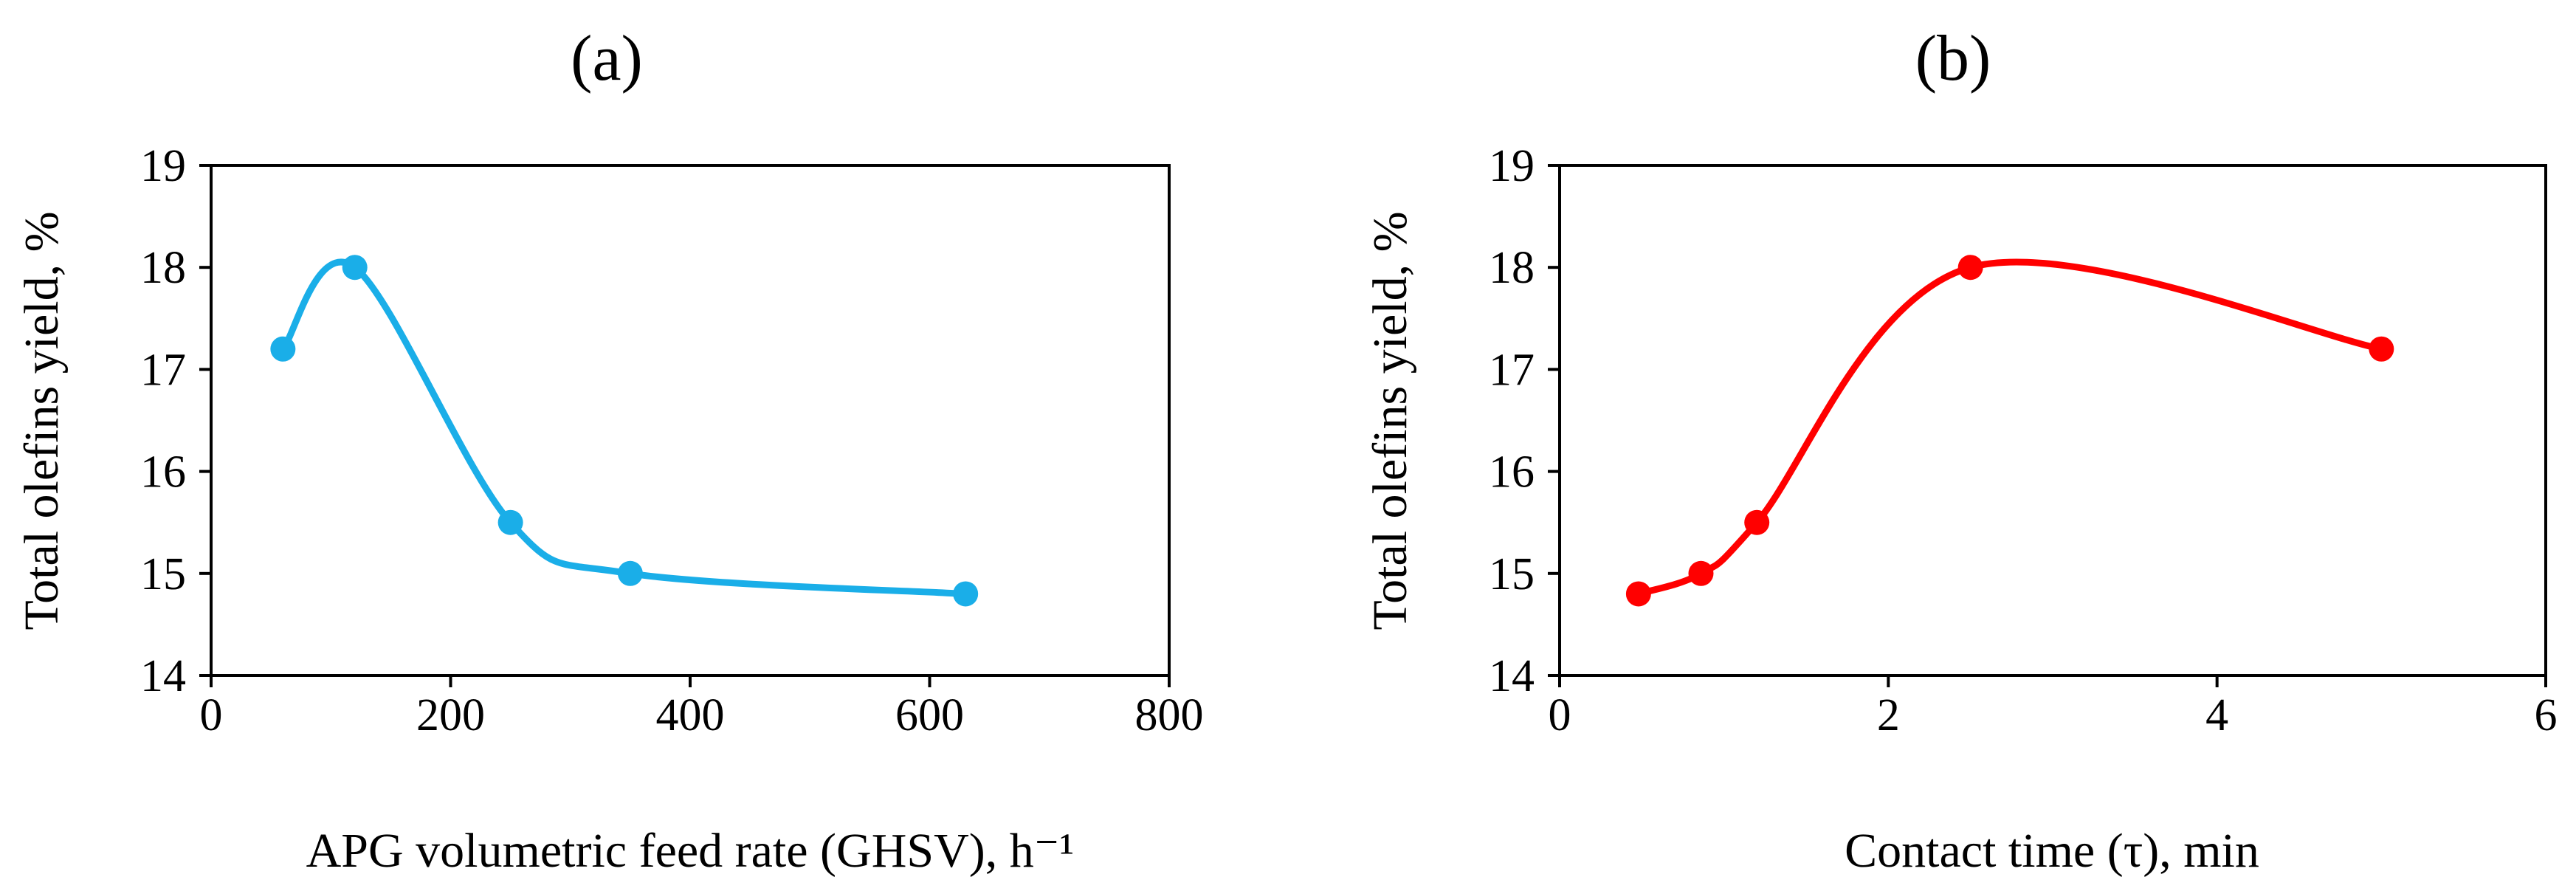 Image resolution: width=2576 pixels, height=894 pixels. What do you see at coordinates (1953, 58) in the screenshot?
I see `chart-title: (b)` at bounding box center [1953, 58].